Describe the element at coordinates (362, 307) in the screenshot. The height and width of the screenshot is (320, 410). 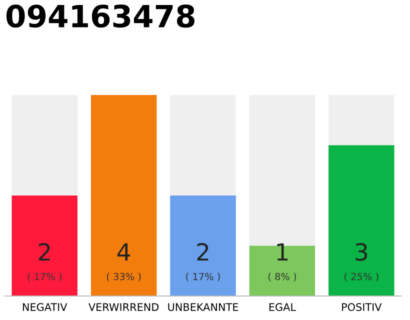
I see `x-tick-label: POSITIV` at that location.